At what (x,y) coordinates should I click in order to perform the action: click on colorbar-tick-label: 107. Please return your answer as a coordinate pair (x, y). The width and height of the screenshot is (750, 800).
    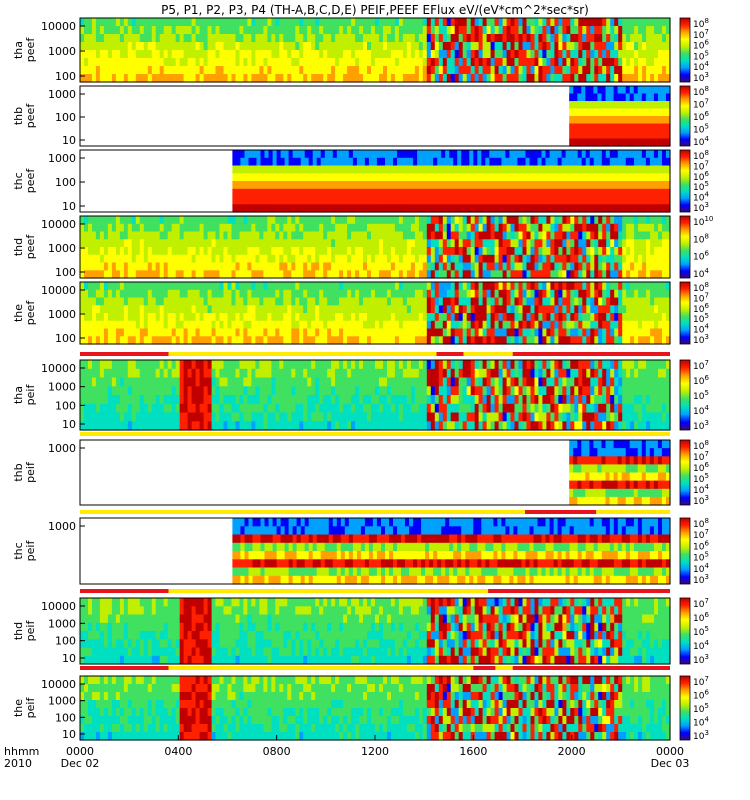
    Looking at the image, I should click on (701, 104).